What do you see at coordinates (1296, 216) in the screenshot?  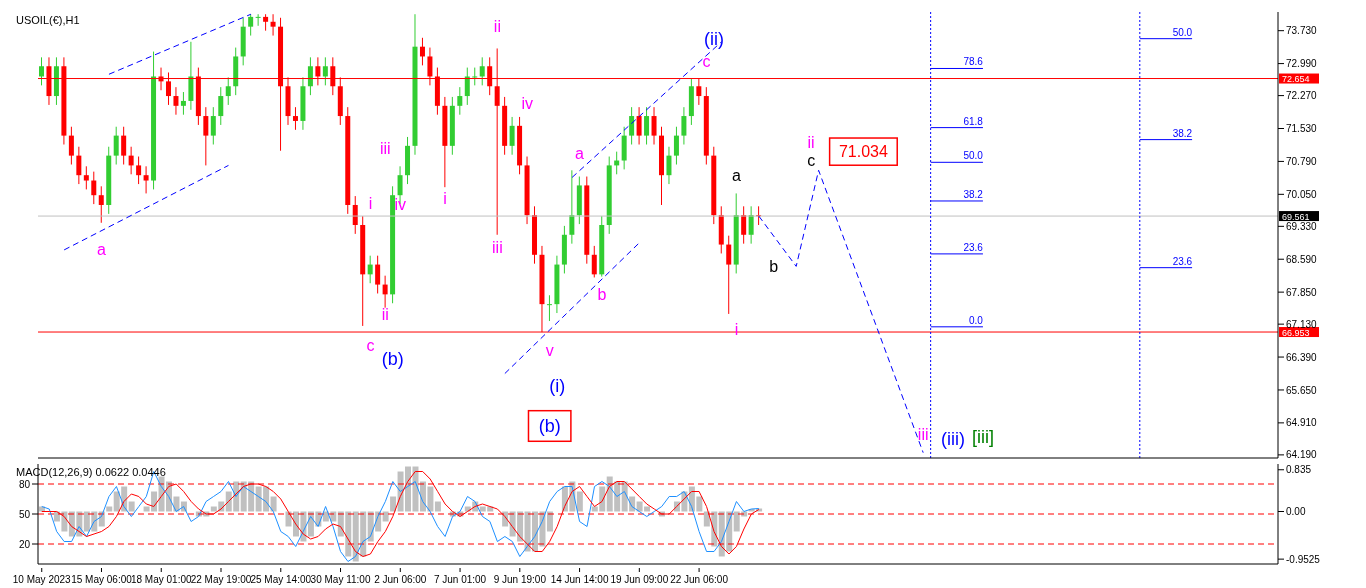 I see `ref-line-label: 69.561` at bounding box center [1296, 216].